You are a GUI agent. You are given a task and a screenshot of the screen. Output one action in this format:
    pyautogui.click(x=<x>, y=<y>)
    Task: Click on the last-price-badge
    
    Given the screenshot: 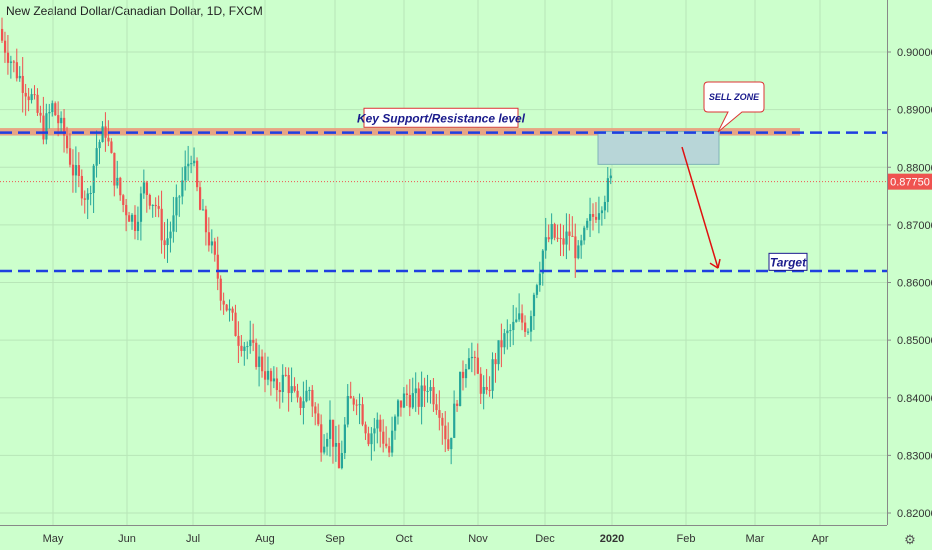 What is the action you would take?
    pyautogui.click(x=910, y=181)
    